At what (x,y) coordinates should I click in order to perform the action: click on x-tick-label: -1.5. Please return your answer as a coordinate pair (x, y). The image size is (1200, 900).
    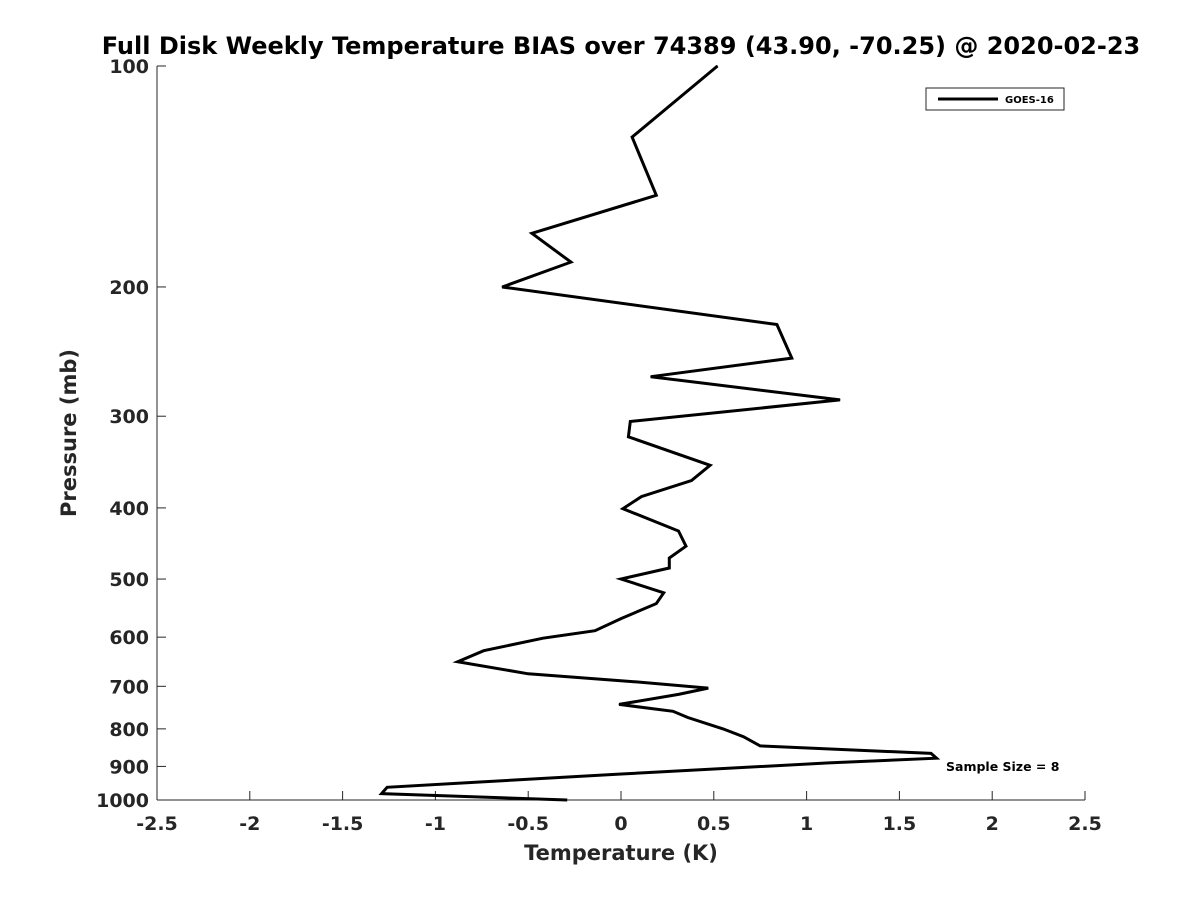
    Looking at the image, I should click on (343, 824).